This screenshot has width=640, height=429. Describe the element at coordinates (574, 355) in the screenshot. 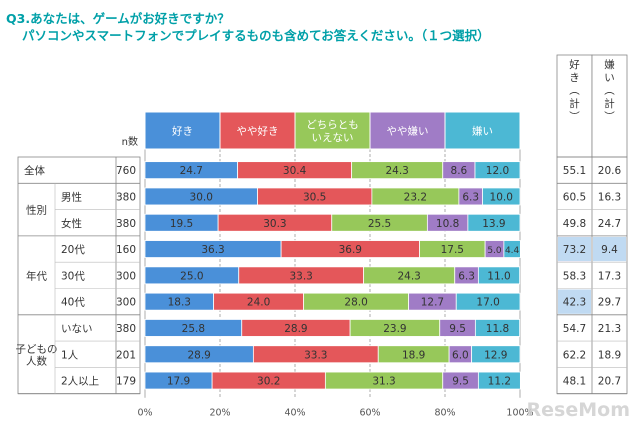

I see `like-total: 62.2` at that location.